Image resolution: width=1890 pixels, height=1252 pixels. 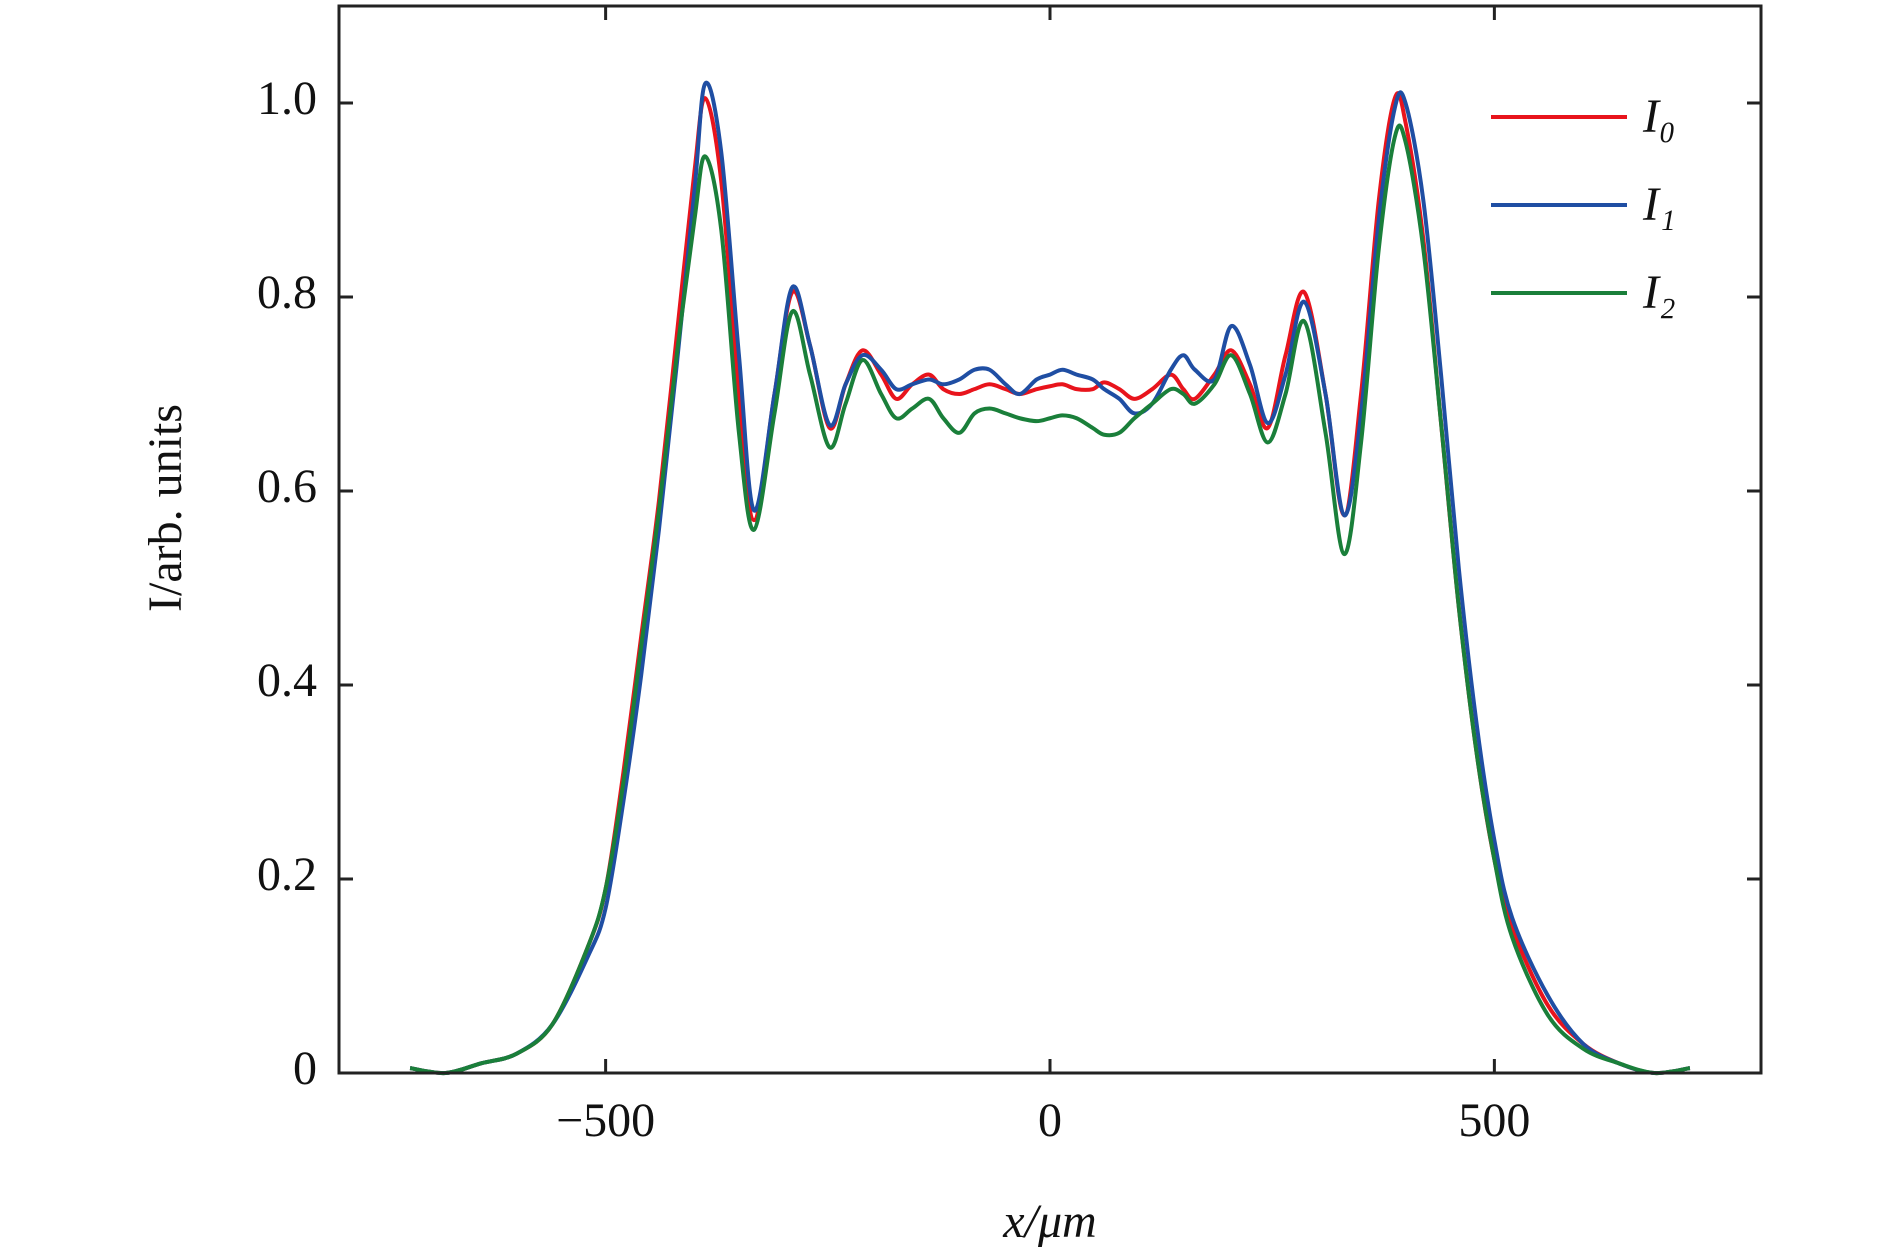 I want to click on y-axis-label: I/arb. units, so click(x=165, y=508).